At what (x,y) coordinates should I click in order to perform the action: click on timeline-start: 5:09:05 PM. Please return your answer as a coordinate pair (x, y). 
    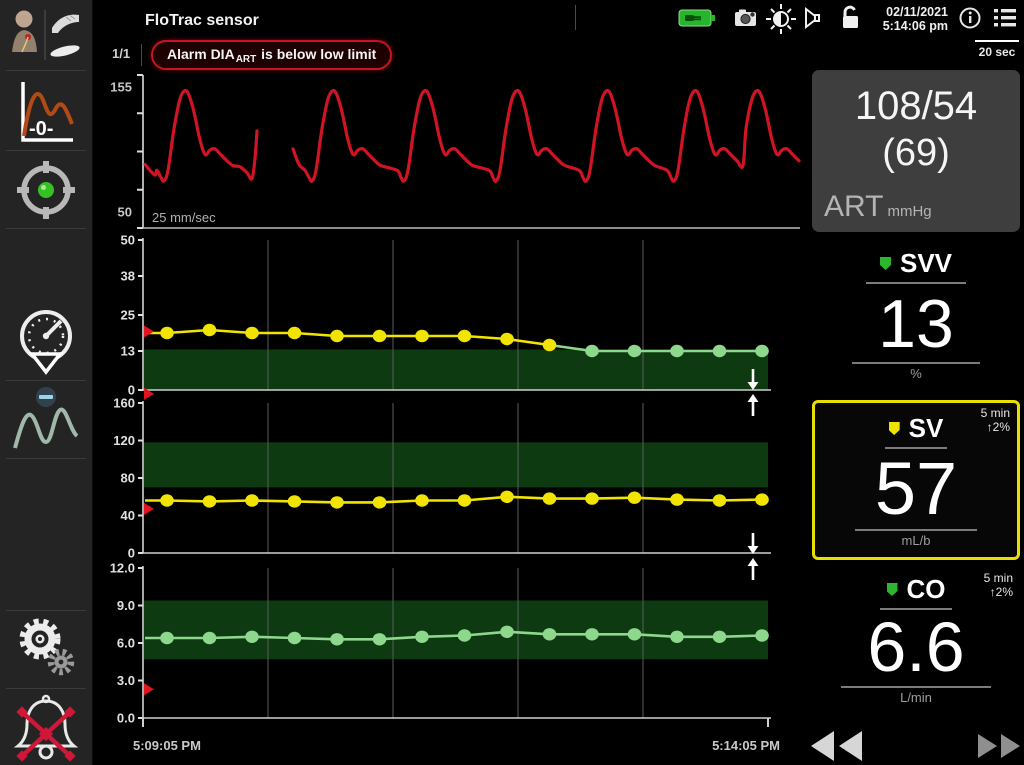
    Looking at the image, I should click on (167, 745).